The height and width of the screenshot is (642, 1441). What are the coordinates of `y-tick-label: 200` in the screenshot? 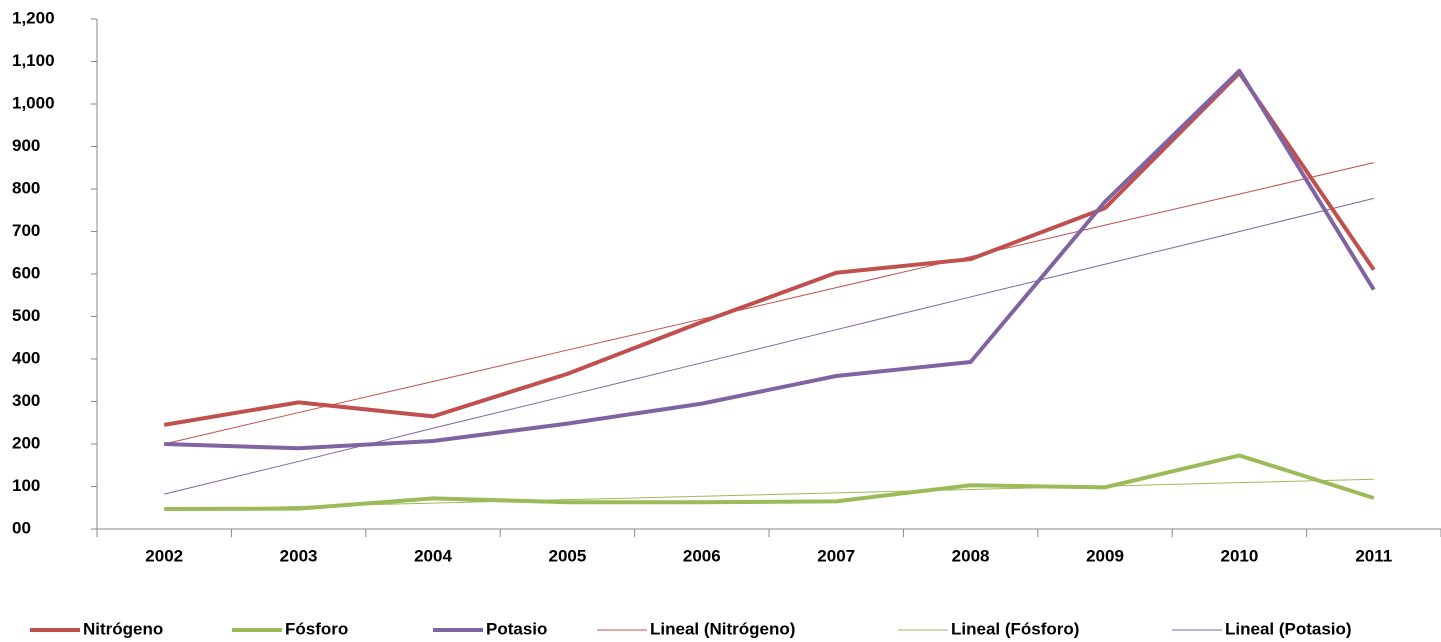 It's located at (26, 442).